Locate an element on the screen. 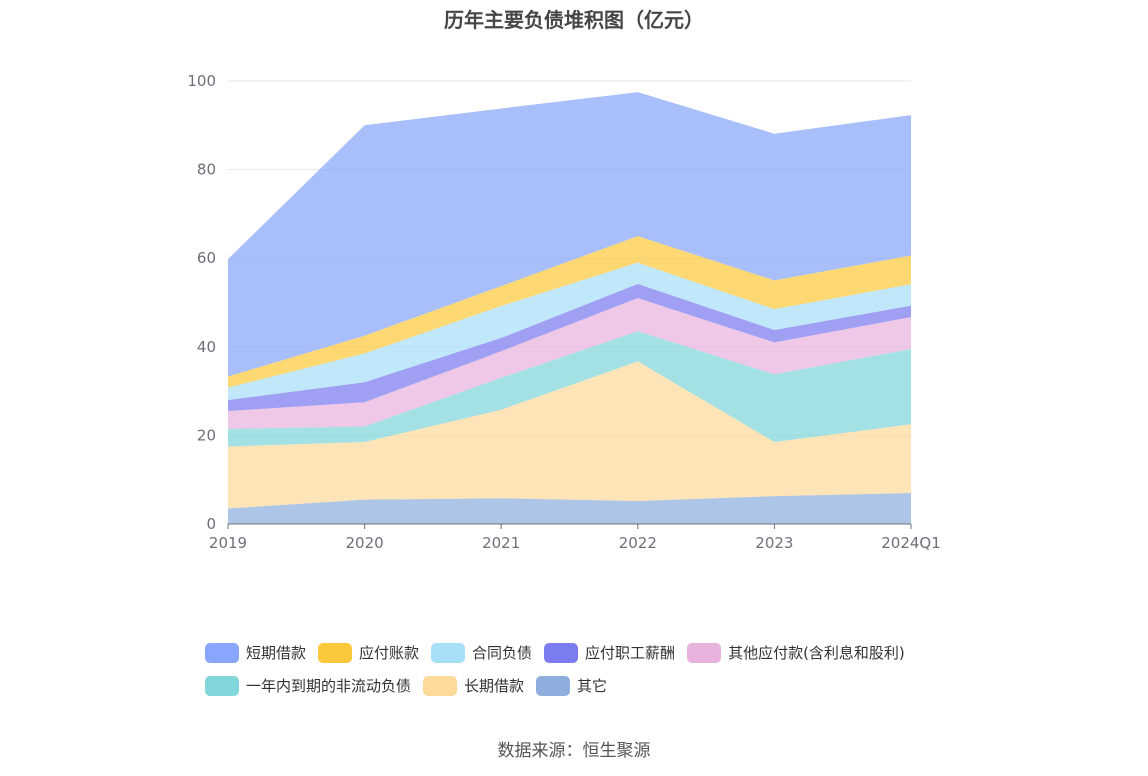  legend-row-2: 一年内到期的非流动负债 长期借款 其它 is located at coordinates (585, 685).